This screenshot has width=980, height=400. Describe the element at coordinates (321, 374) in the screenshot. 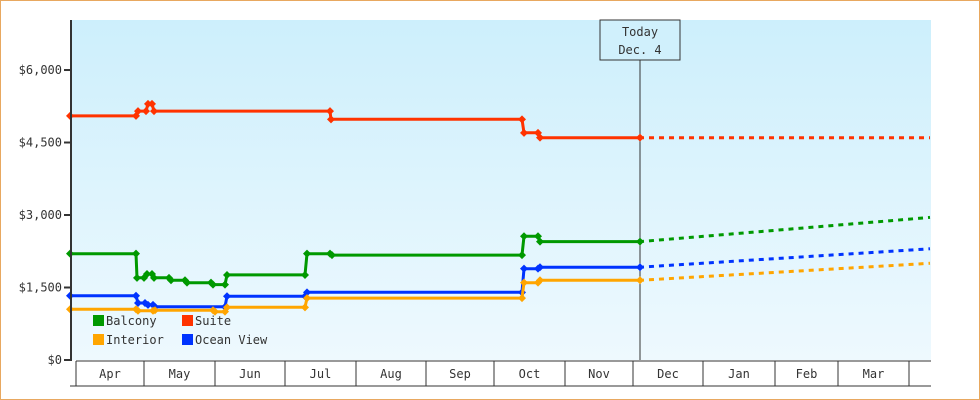

I see `x-tick-label: Jul` at that location.